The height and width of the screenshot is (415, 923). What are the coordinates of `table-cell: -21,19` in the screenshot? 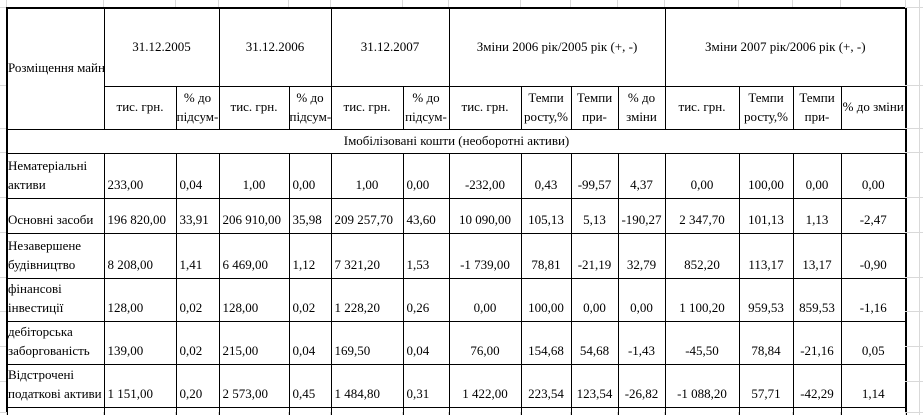 It's located at (594, 255).